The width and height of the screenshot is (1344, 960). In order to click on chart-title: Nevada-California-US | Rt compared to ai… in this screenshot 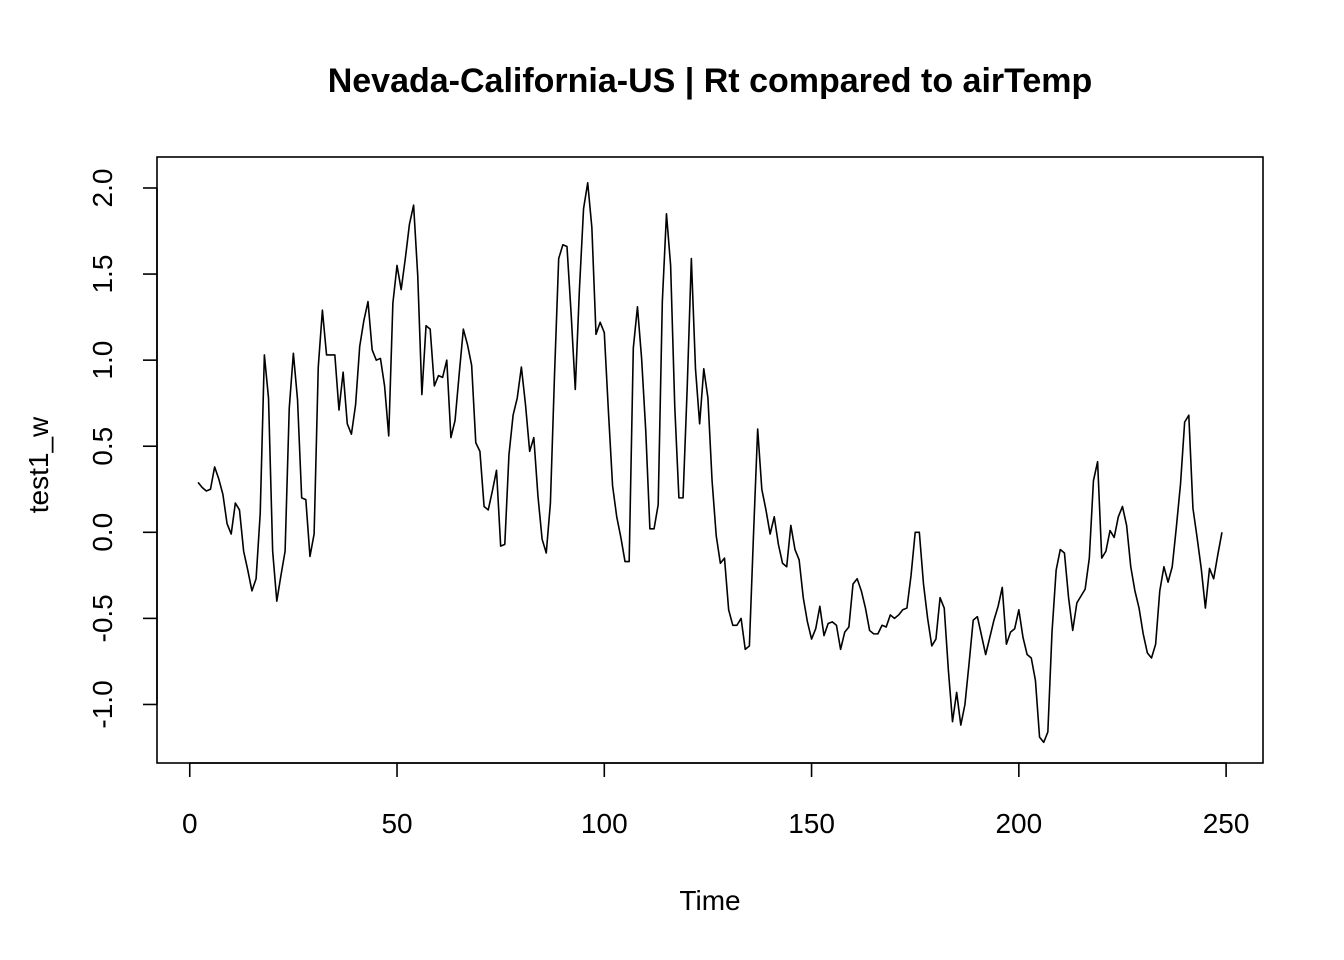, I will do `click(710, 81)`.